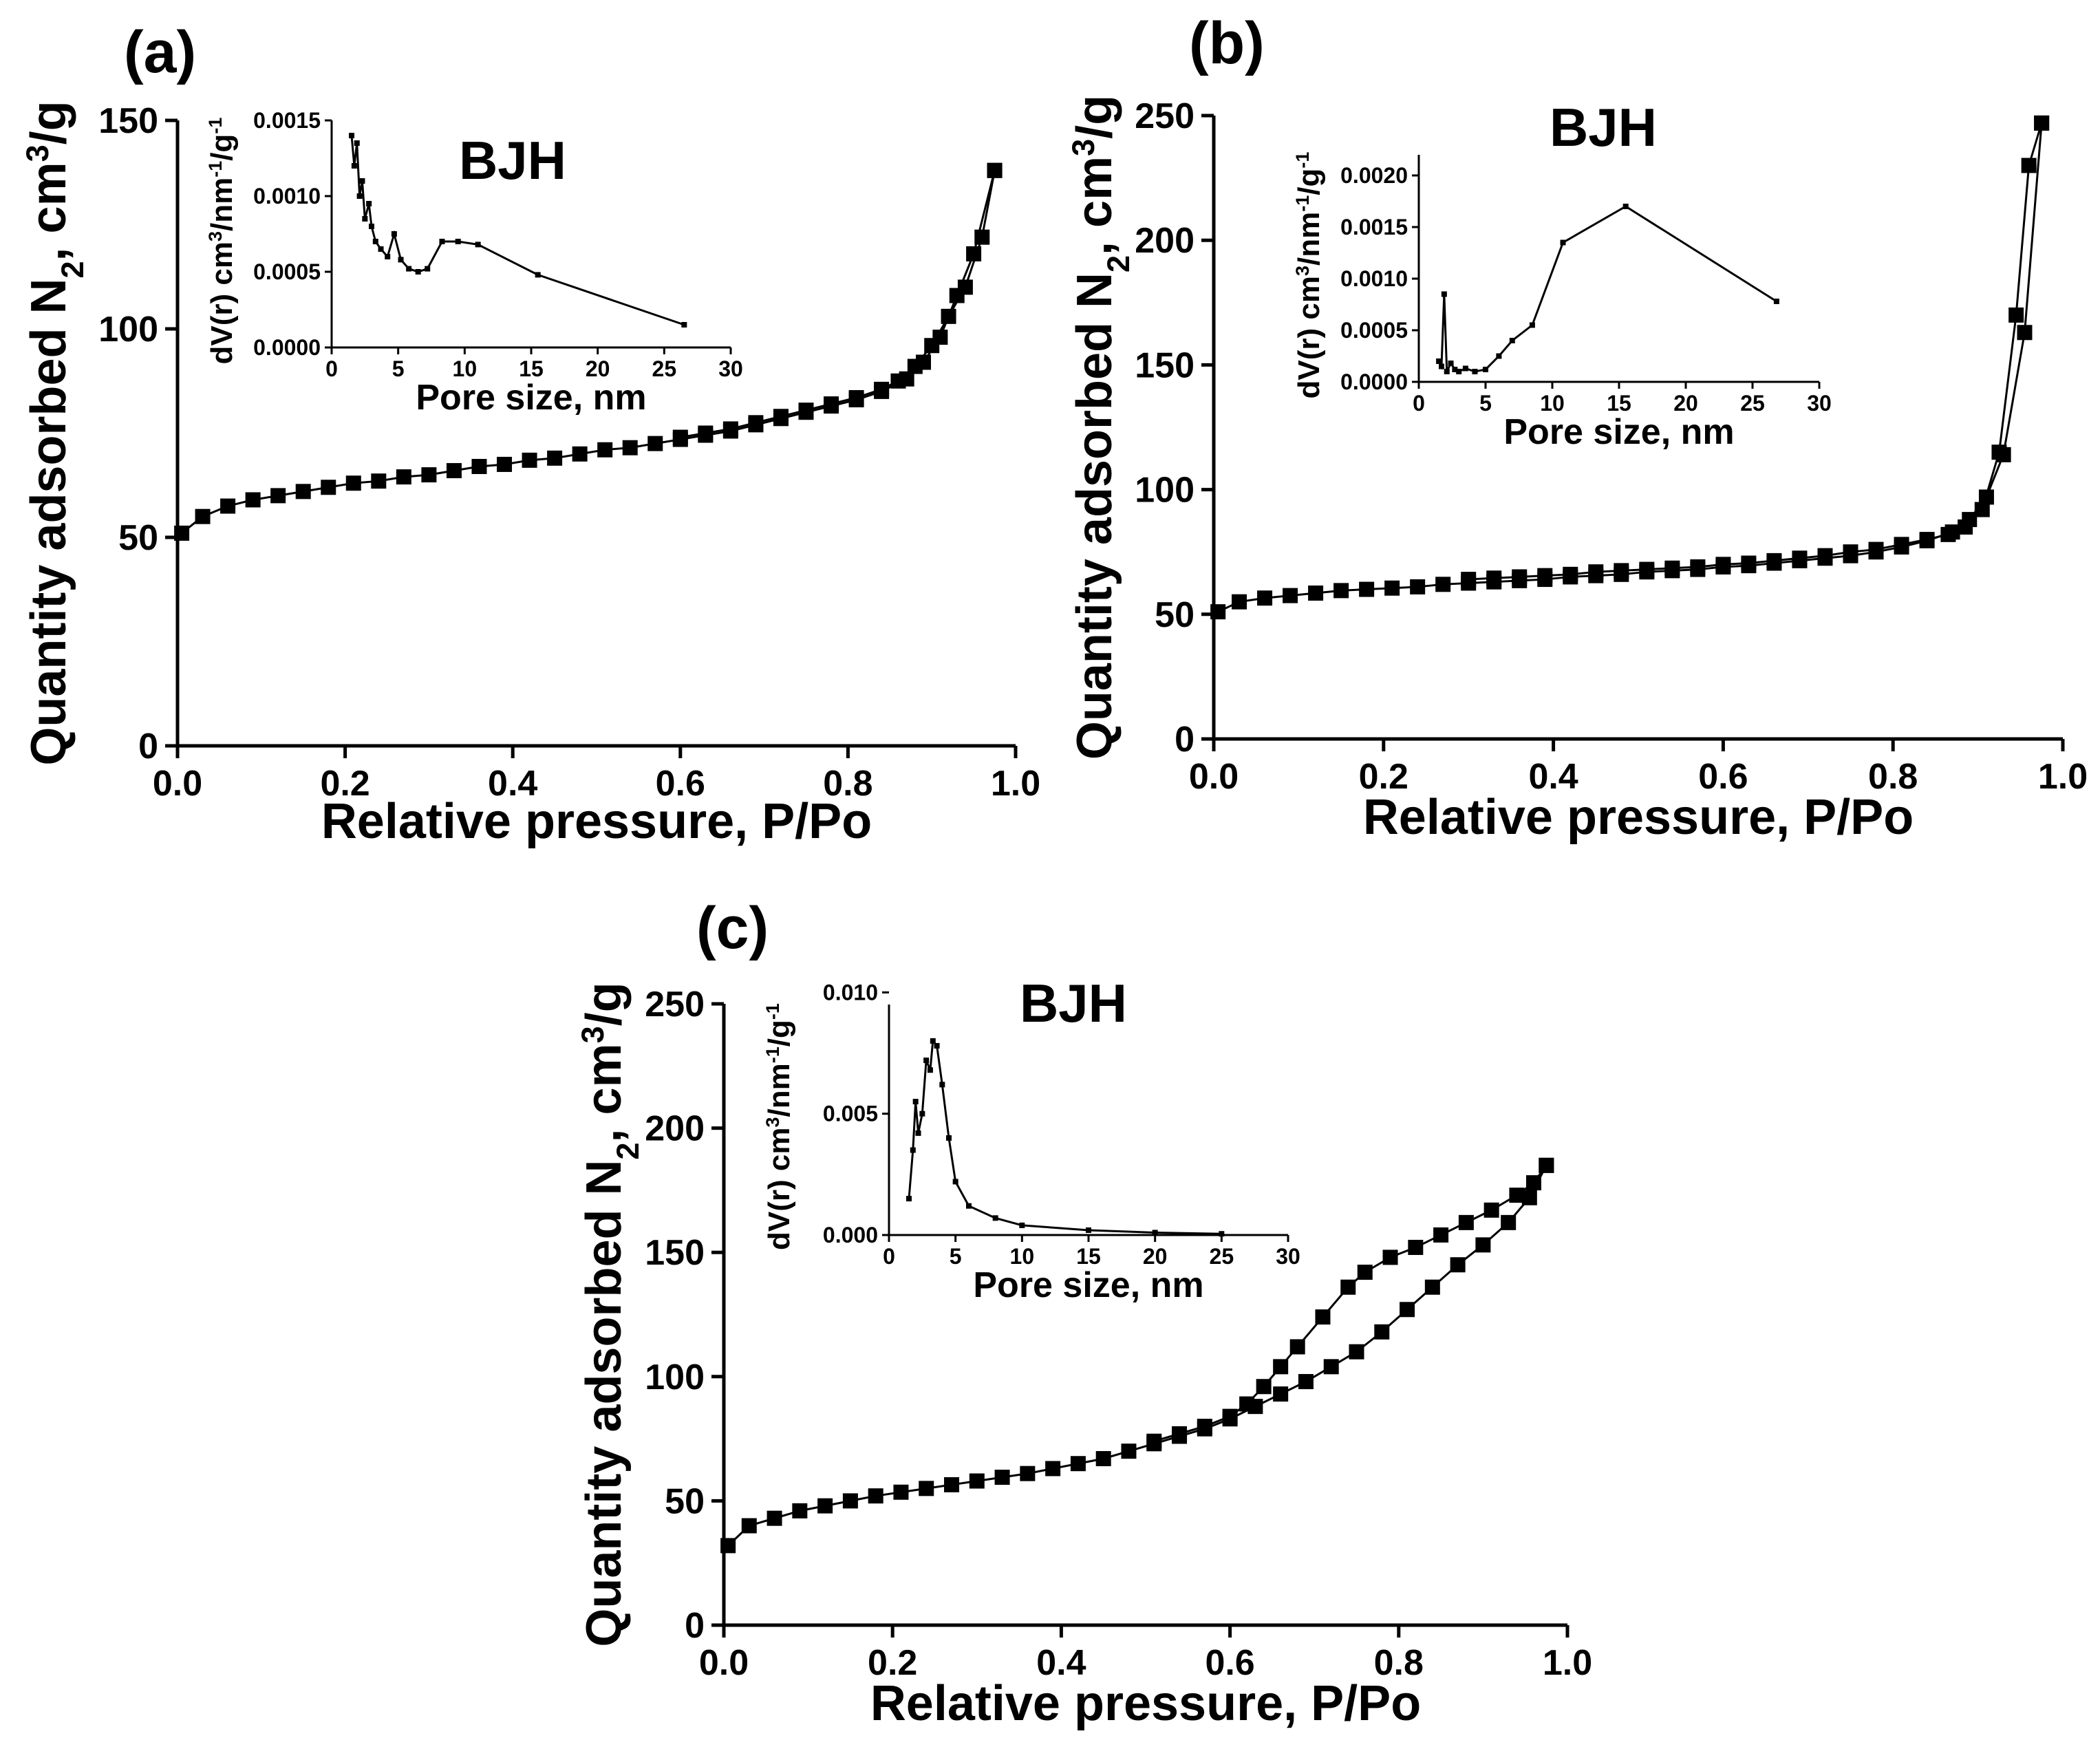  I want to click on series-line-desorption, so click(838, 304).